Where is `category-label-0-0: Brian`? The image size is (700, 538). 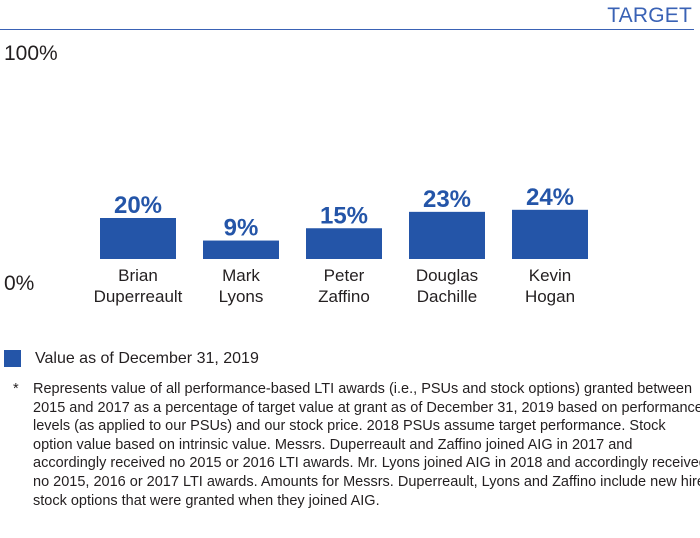 category-label-0-0: Brian is located at coordinates (138, 275).